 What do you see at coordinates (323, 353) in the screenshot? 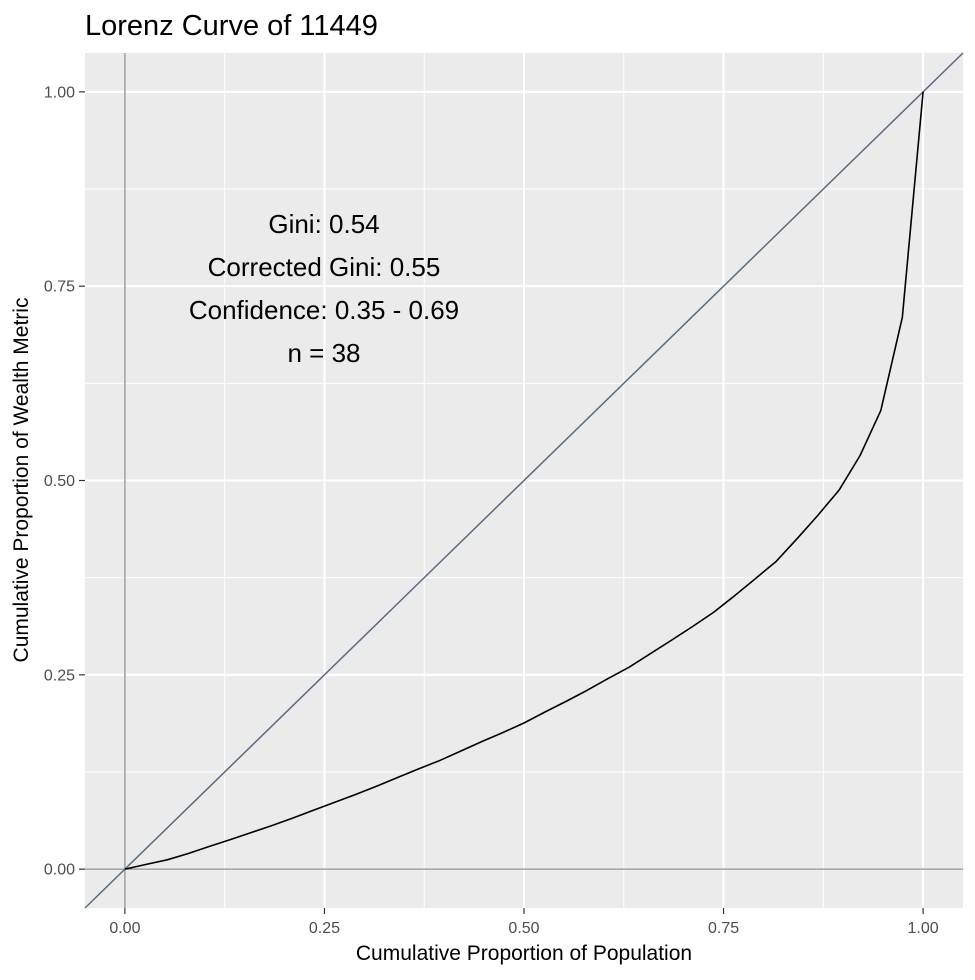
I see `annotation-line: n = 38` at bounding box center [323, 353].